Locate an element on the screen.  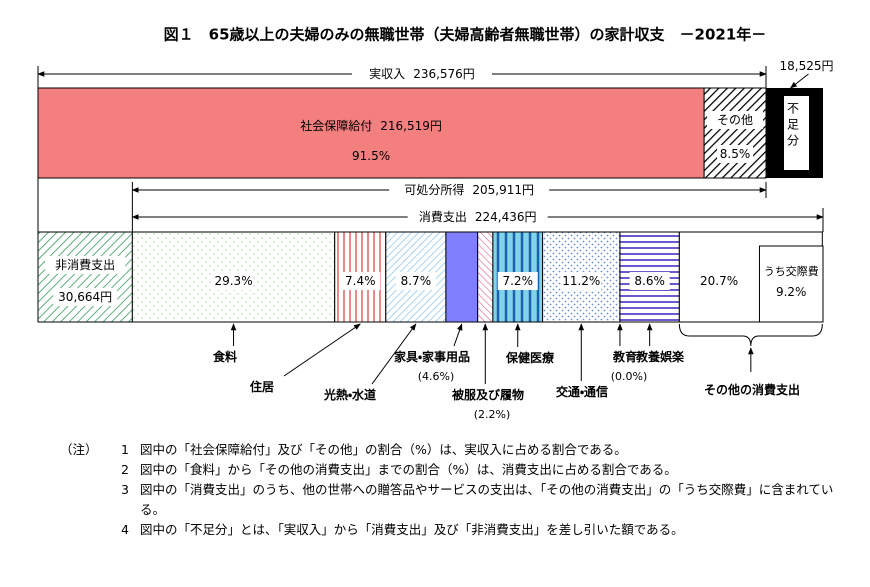
share-label-part: 8.6% is located at coordinates (649, 281).